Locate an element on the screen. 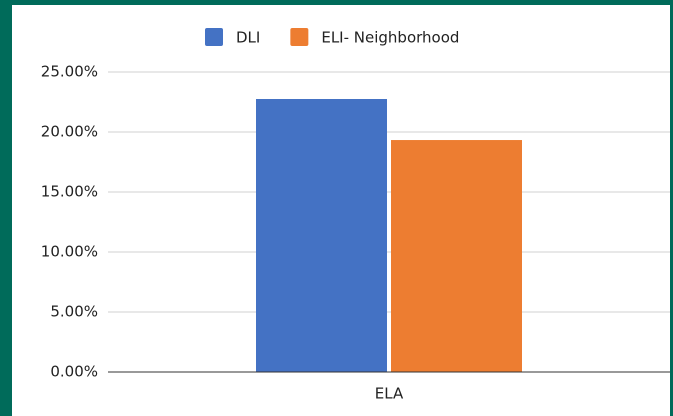 The image size is (673, 416). y-tick-label: 0.00% is located at coordinates (74, 372).